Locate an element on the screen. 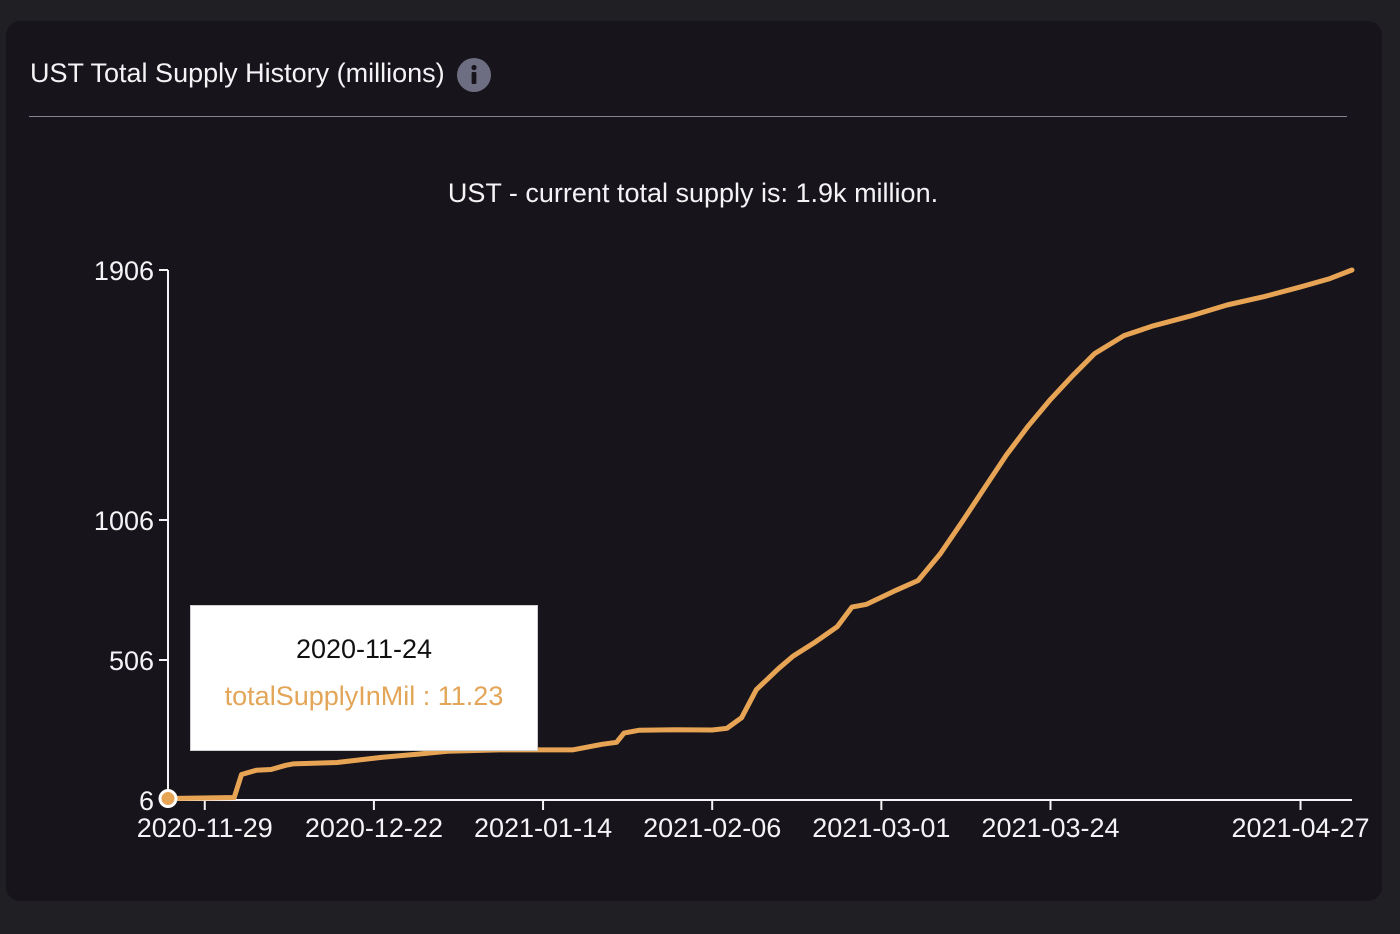  tooltip-value: 11.23 is located at coordinates (470, 696).